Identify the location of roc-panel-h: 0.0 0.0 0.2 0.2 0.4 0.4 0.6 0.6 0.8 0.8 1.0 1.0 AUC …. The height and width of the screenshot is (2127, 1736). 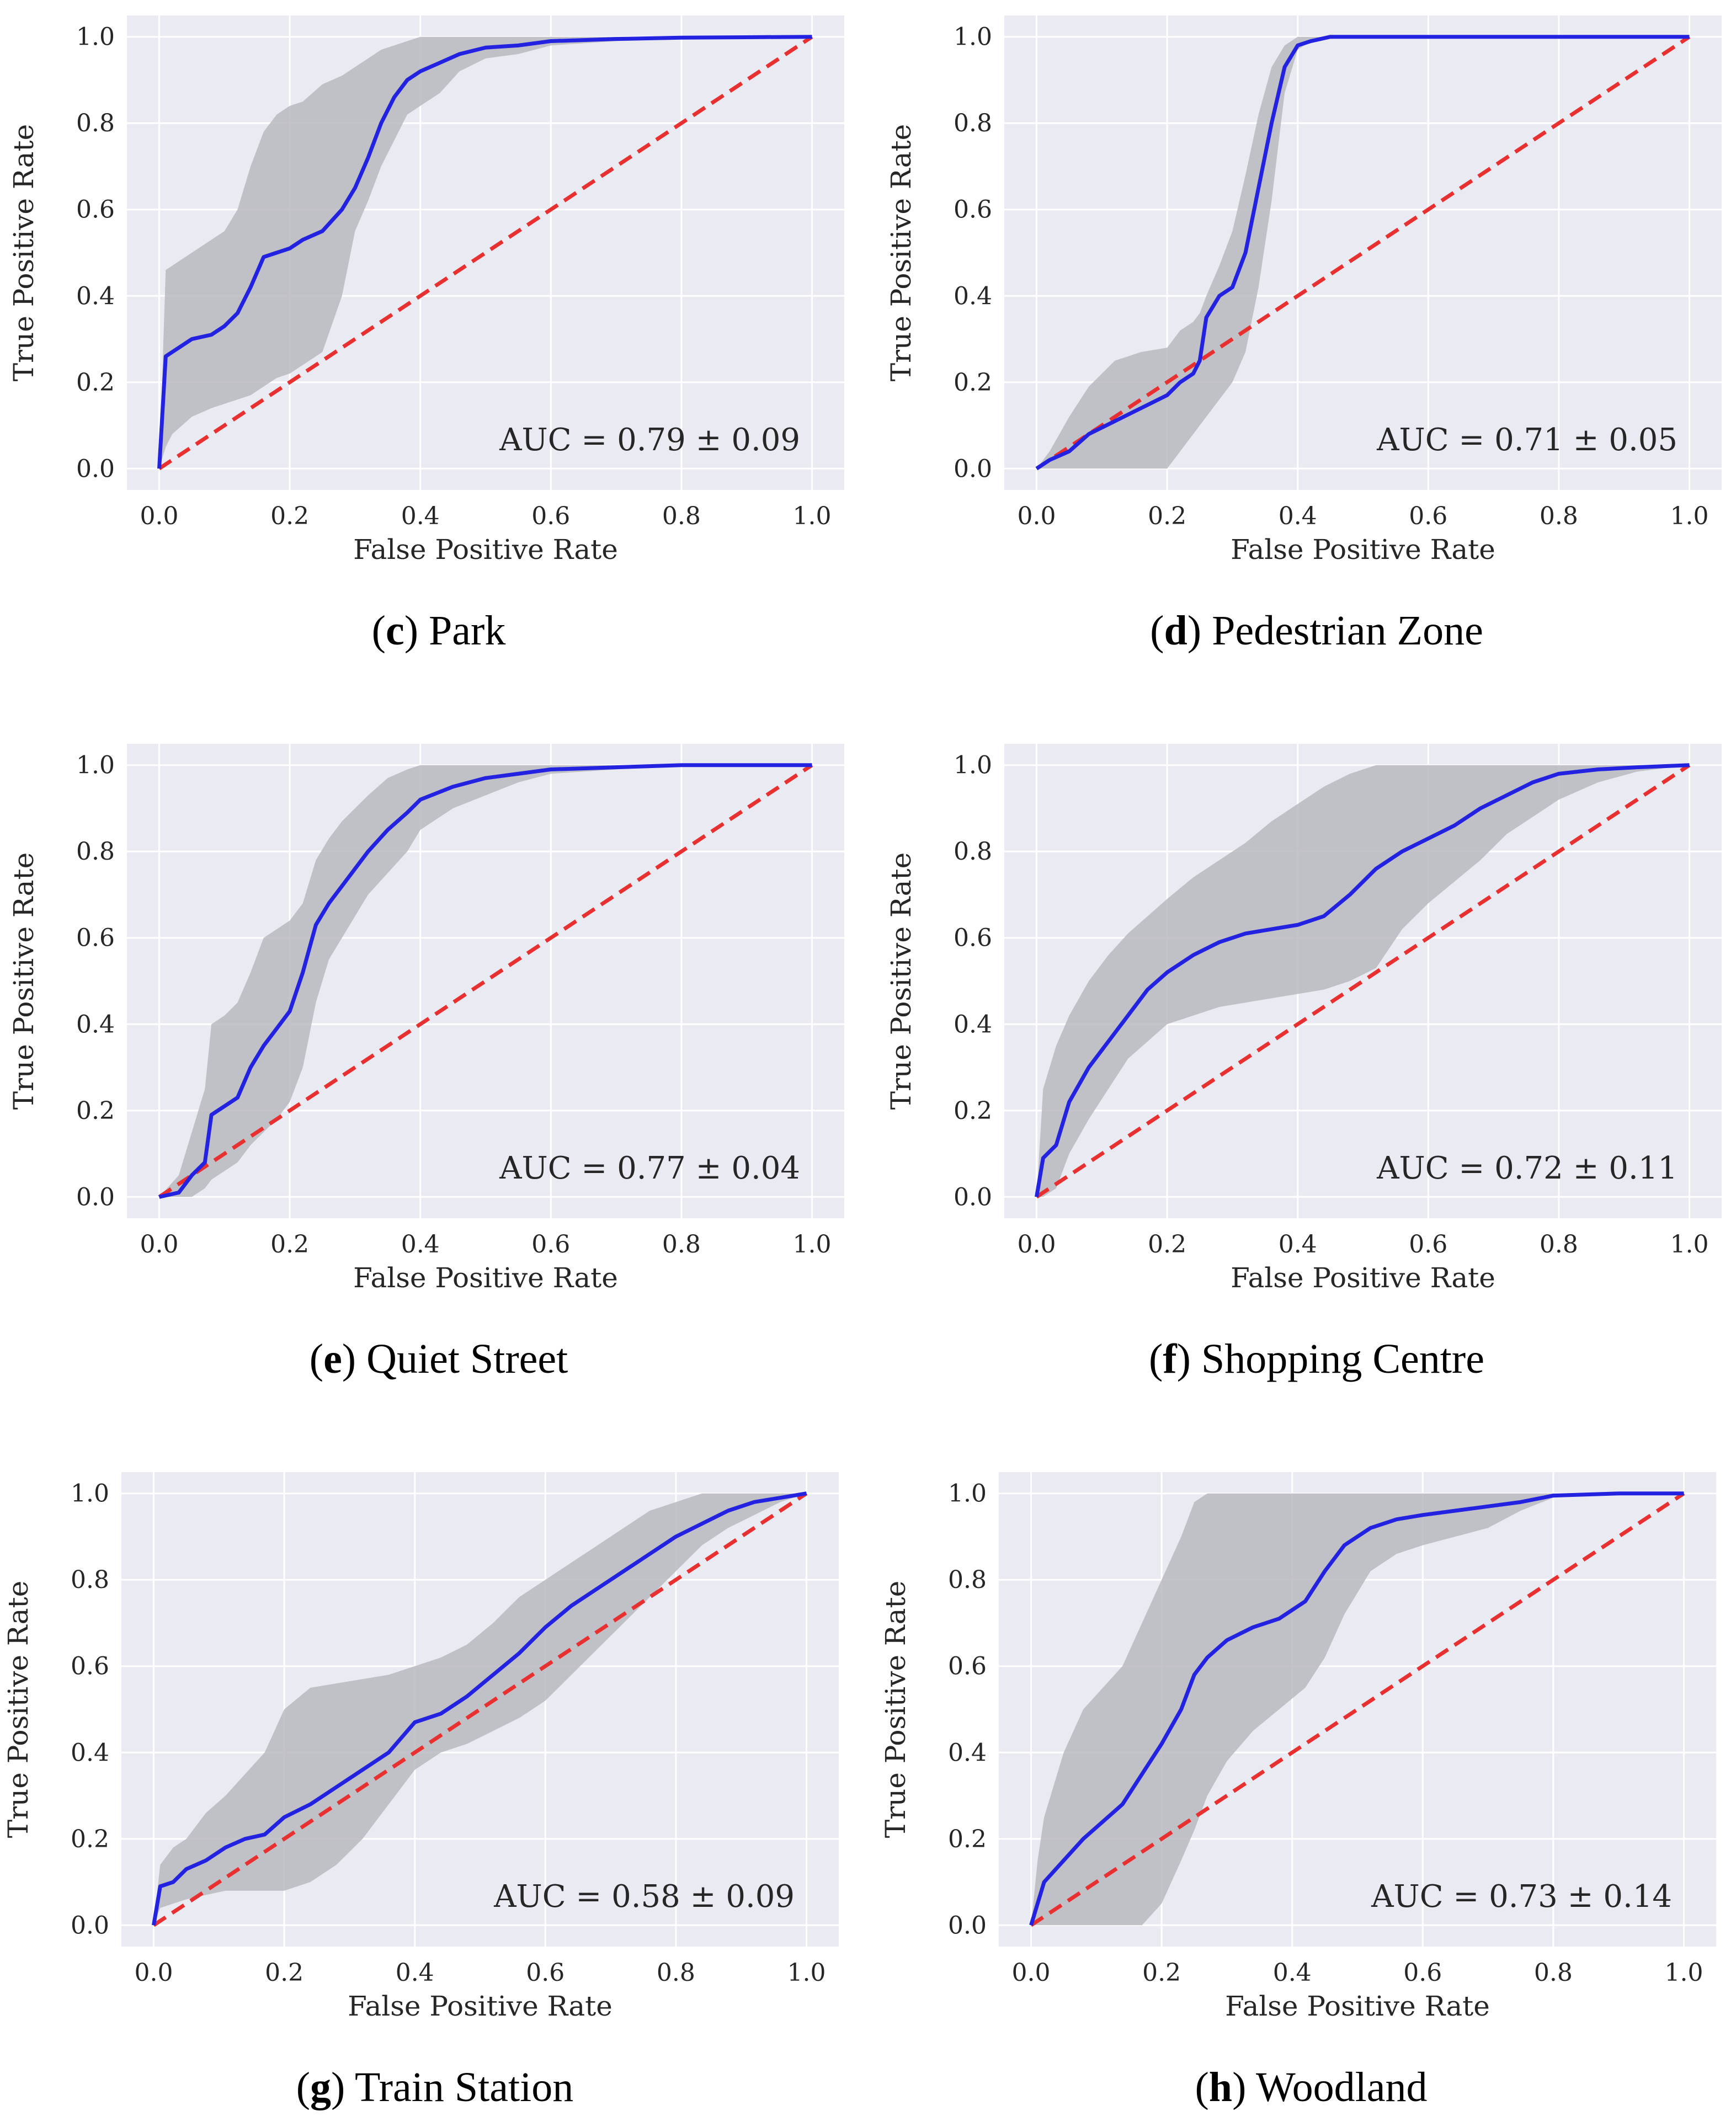
(1298, 1747).